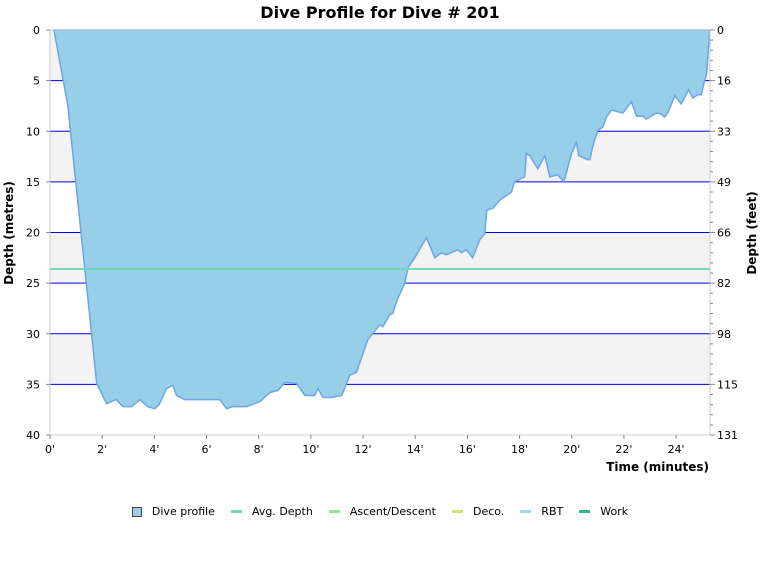  Describe the element at coordinates (752, 232) in the screenshot. I see `y2-axis-label: Depth (feet)` at that location.